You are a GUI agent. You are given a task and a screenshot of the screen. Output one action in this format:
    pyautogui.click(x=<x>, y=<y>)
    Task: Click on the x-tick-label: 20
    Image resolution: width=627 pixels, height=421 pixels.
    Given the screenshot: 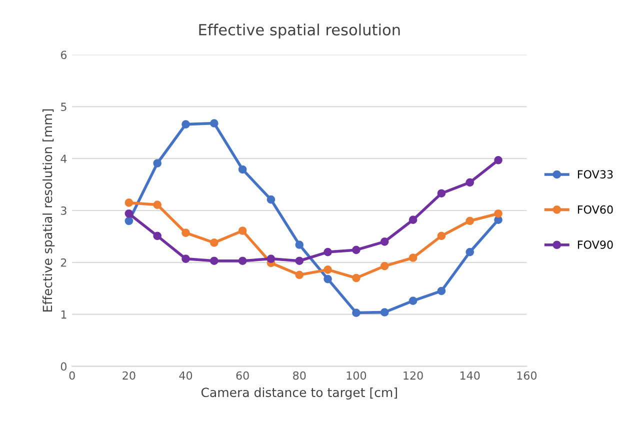 What is the action you would take?
    pyautogui.click(x=129, y=375)
    